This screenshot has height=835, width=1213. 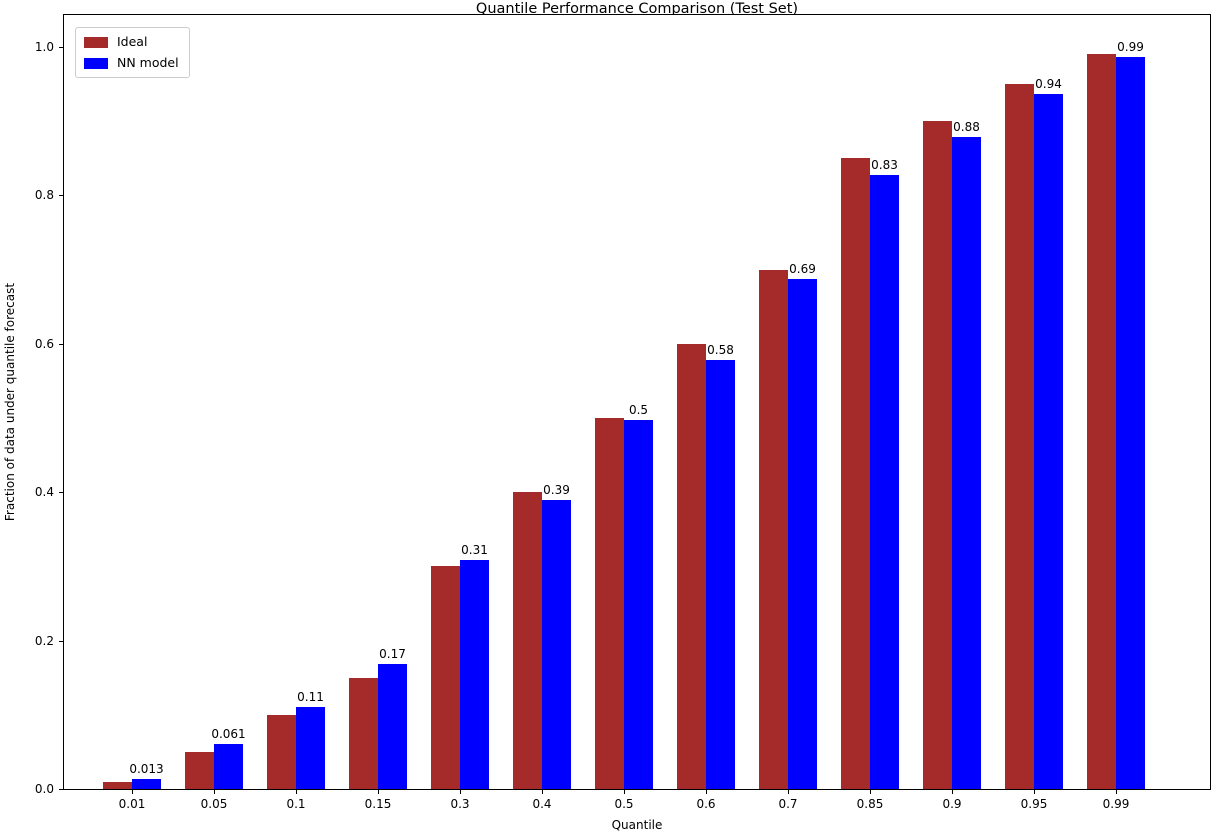 What do you see at coordinates (720, 350) in the screenshot?
I see `bar-value-label: 0.58` at bounding box center [720, 350].